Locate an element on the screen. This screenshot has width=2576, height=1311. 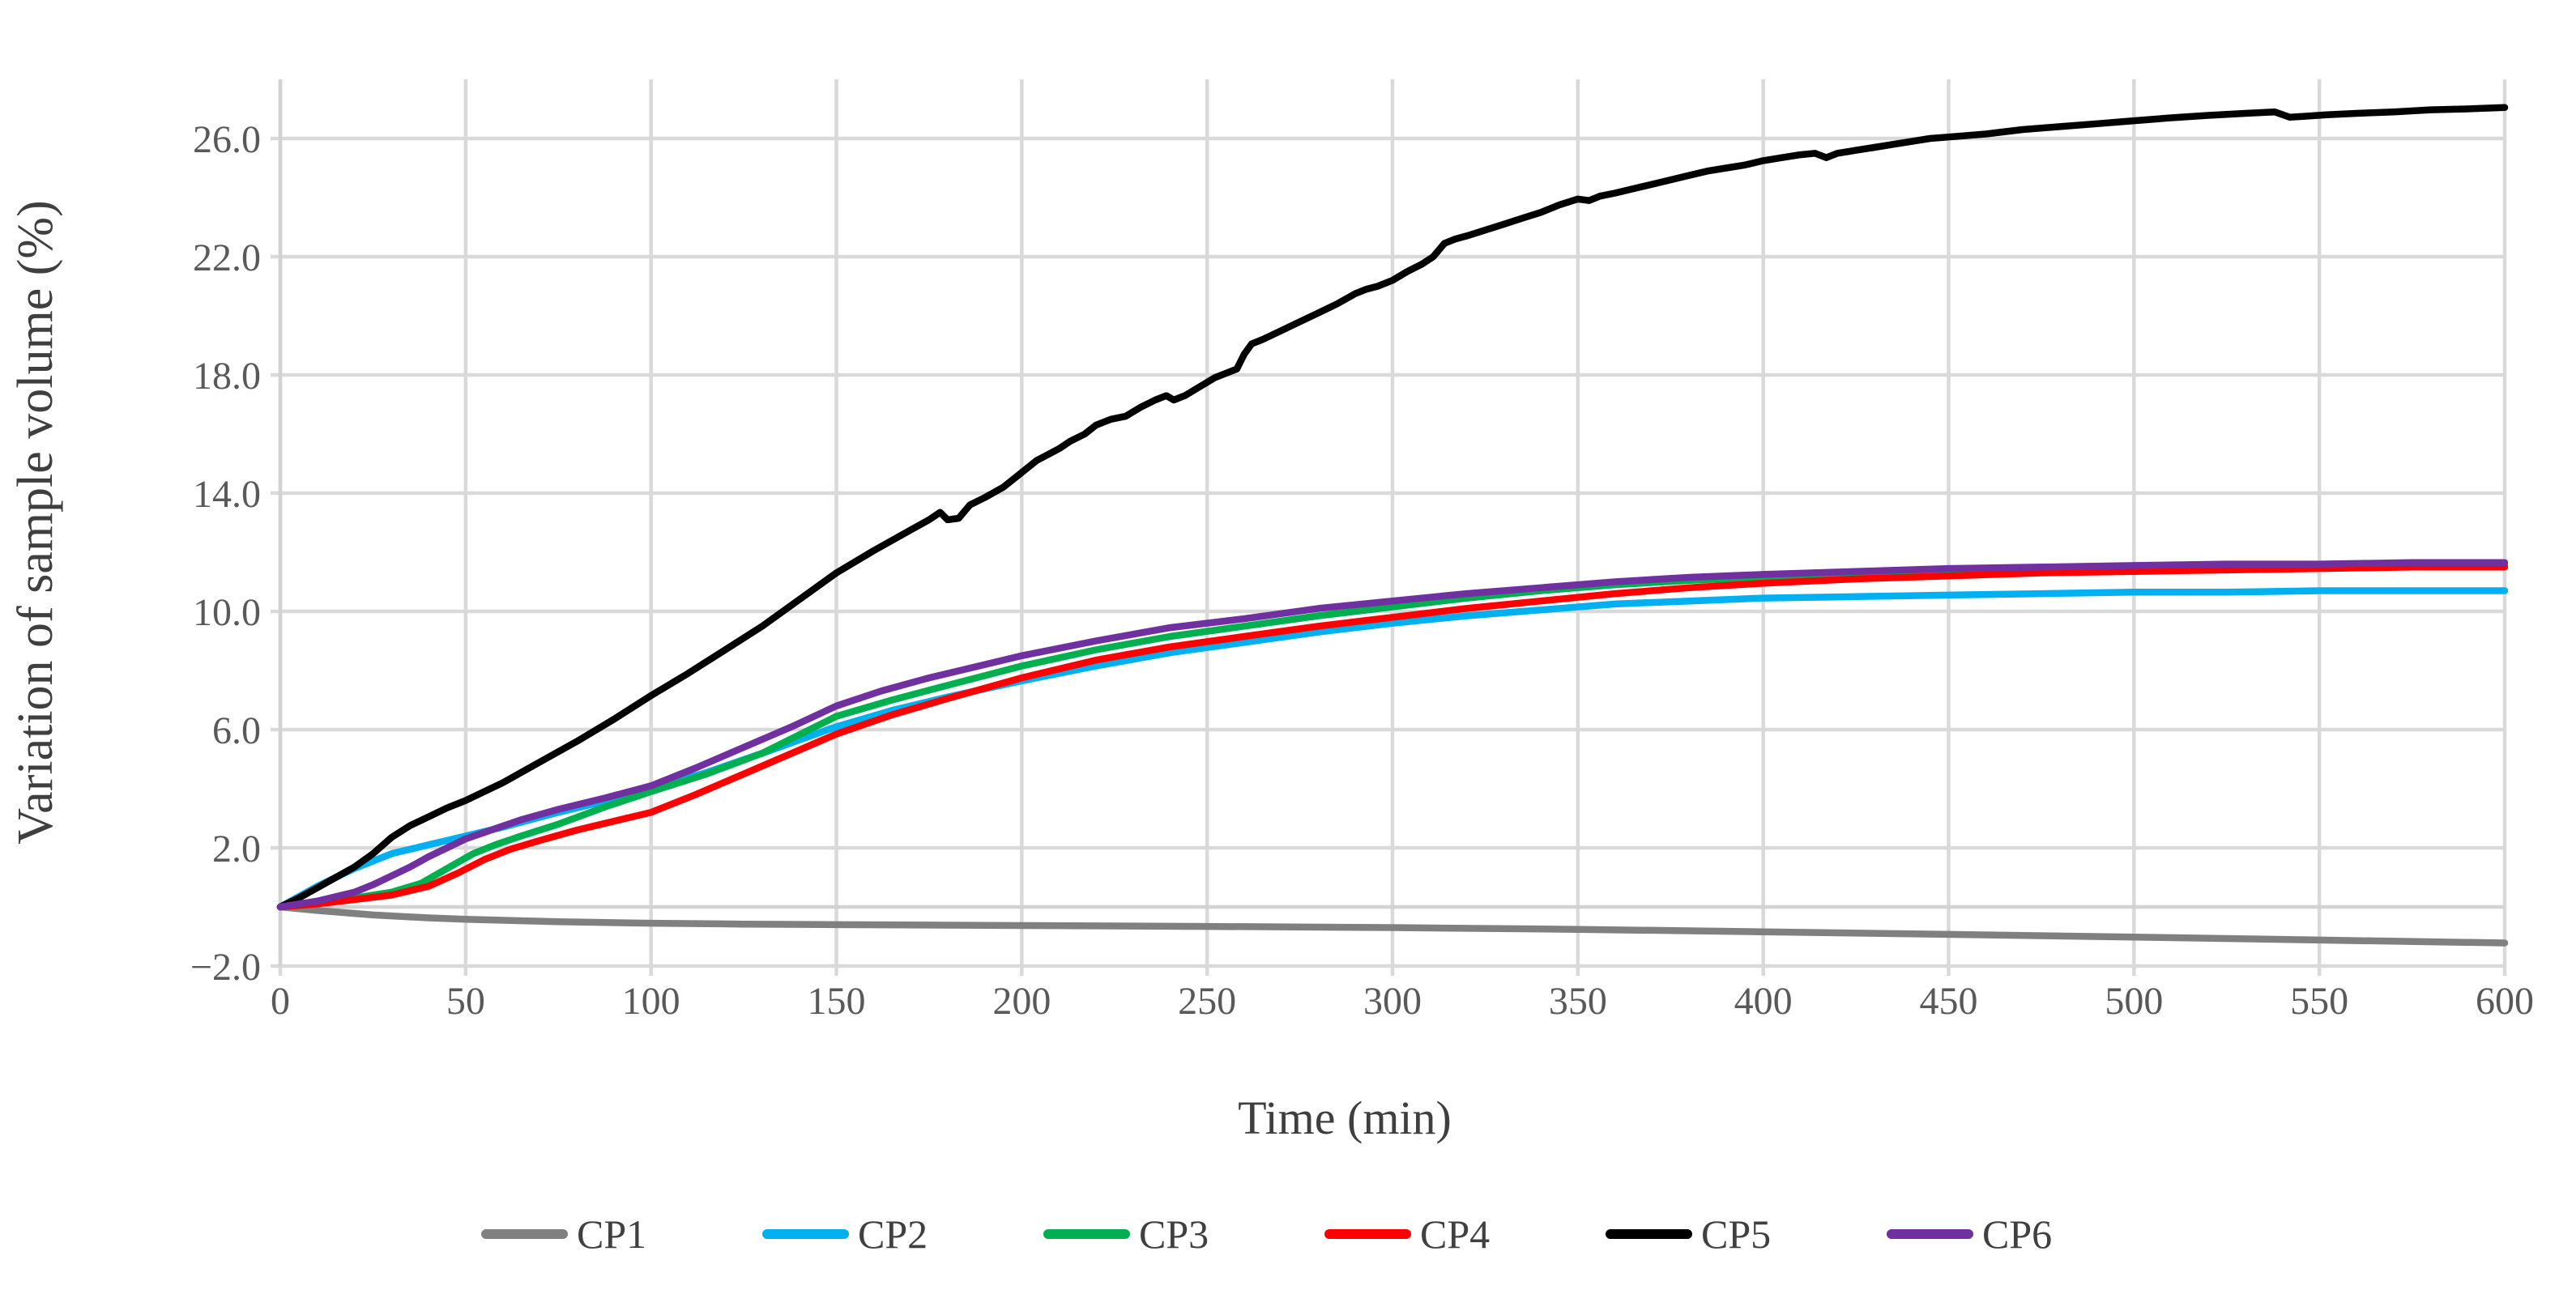
x-tick-label: 400 is located at coordinates (1764, 1001).